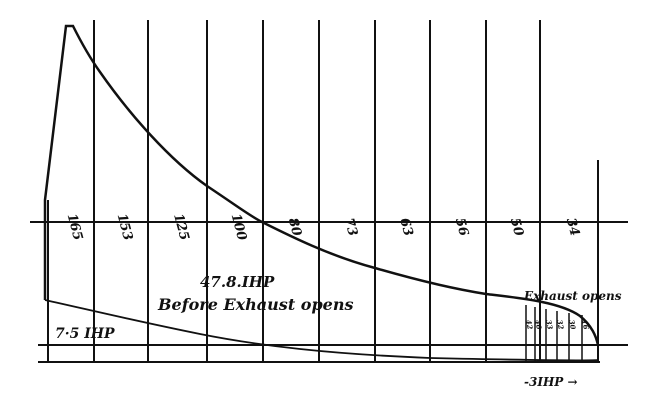 Image resolution: width=651 pixels, height=400 pixels. Describe the element at coordinates (461, 226) in the screenshot. I see `ordinate-label: 56` at that location.